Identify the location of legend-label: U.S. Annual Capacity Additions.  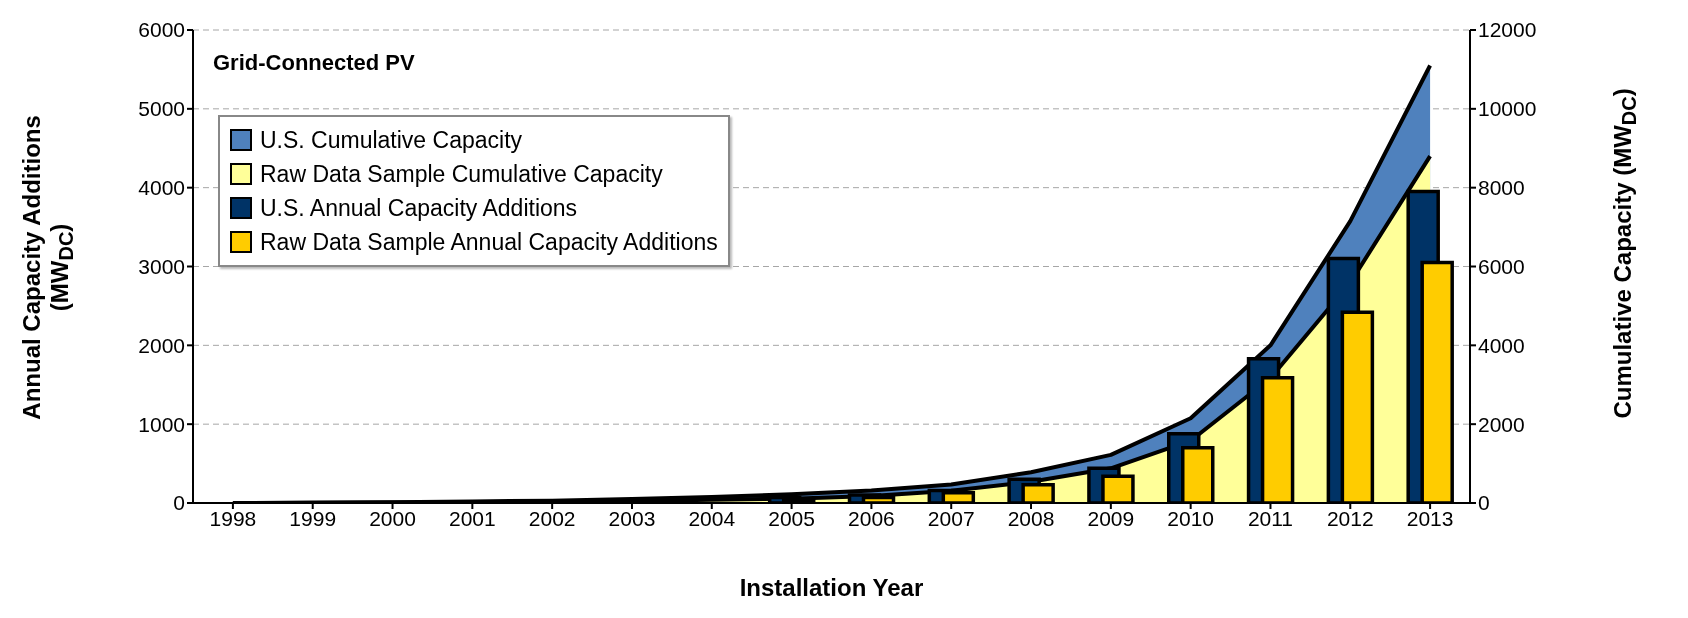
(419, 208).